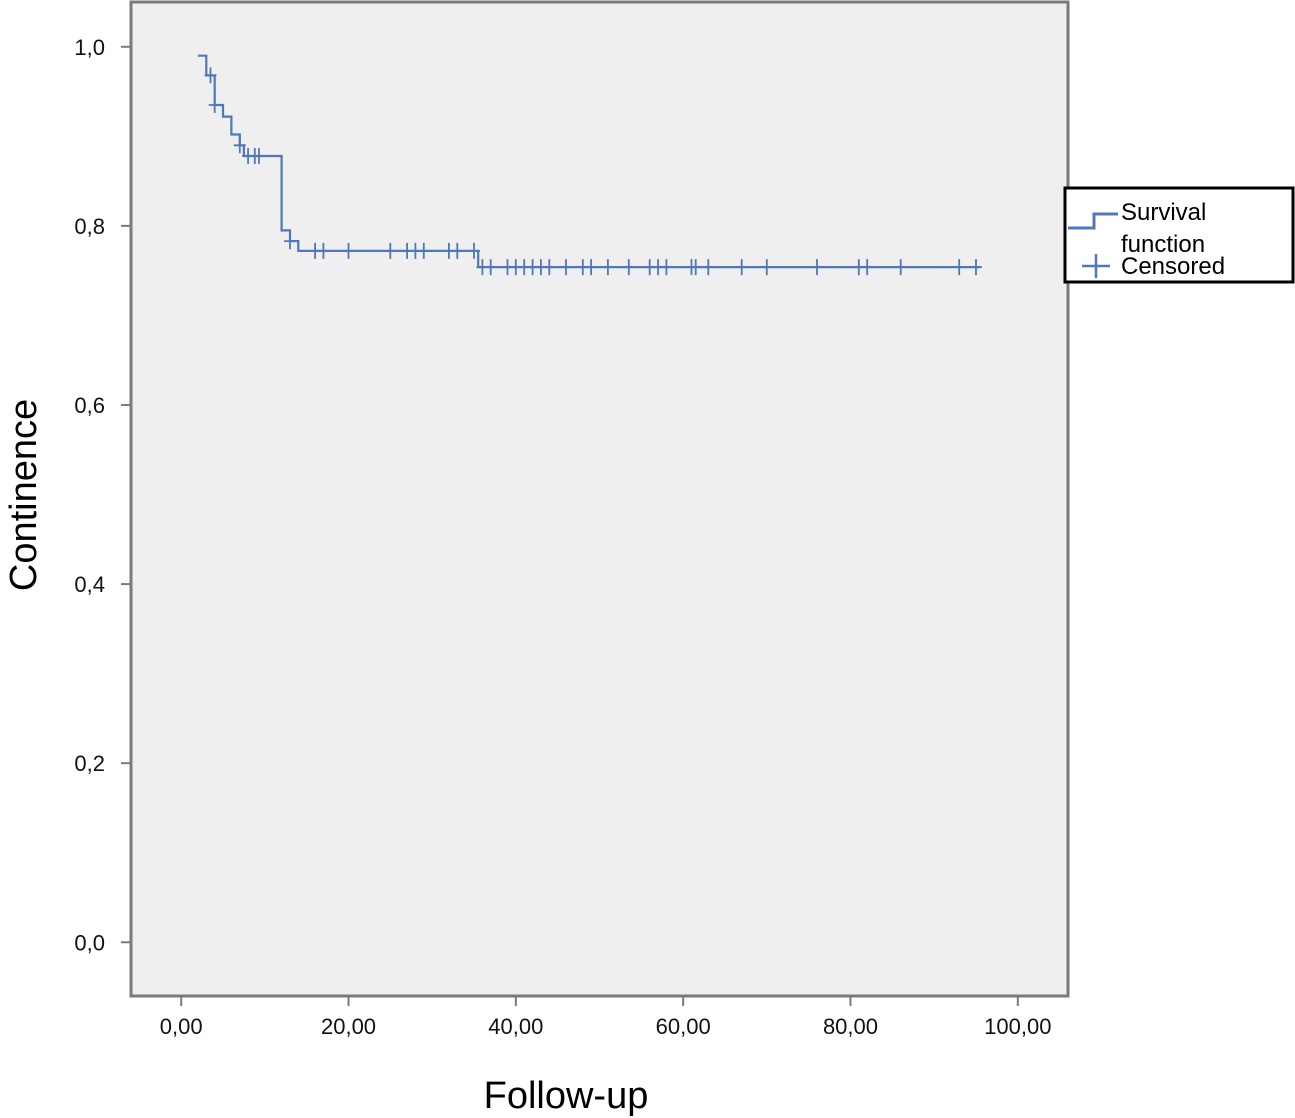 The height and width of the screenshot is (1118, 1295). What do you see at coordinates (89, 47) in the screenshot?
I see `y-tick-label: 1,0` at bounding box center [89, 47].